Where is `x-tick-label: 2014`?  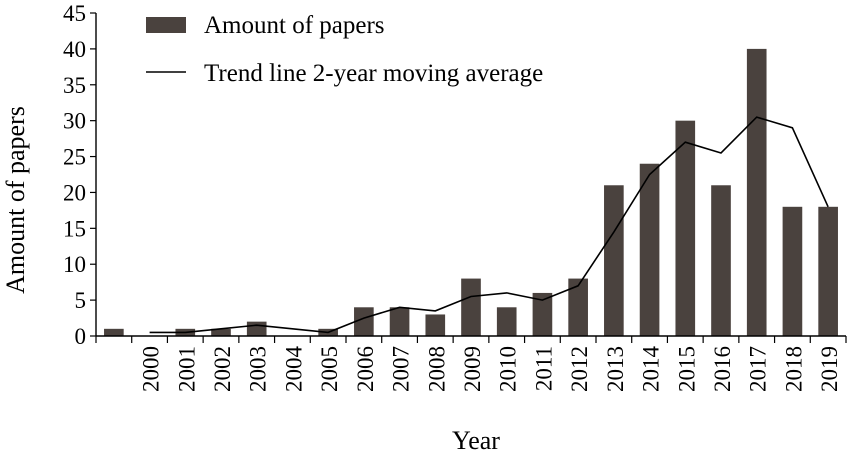 x-tick-label: 2014 is located at coordinates (651, 369).